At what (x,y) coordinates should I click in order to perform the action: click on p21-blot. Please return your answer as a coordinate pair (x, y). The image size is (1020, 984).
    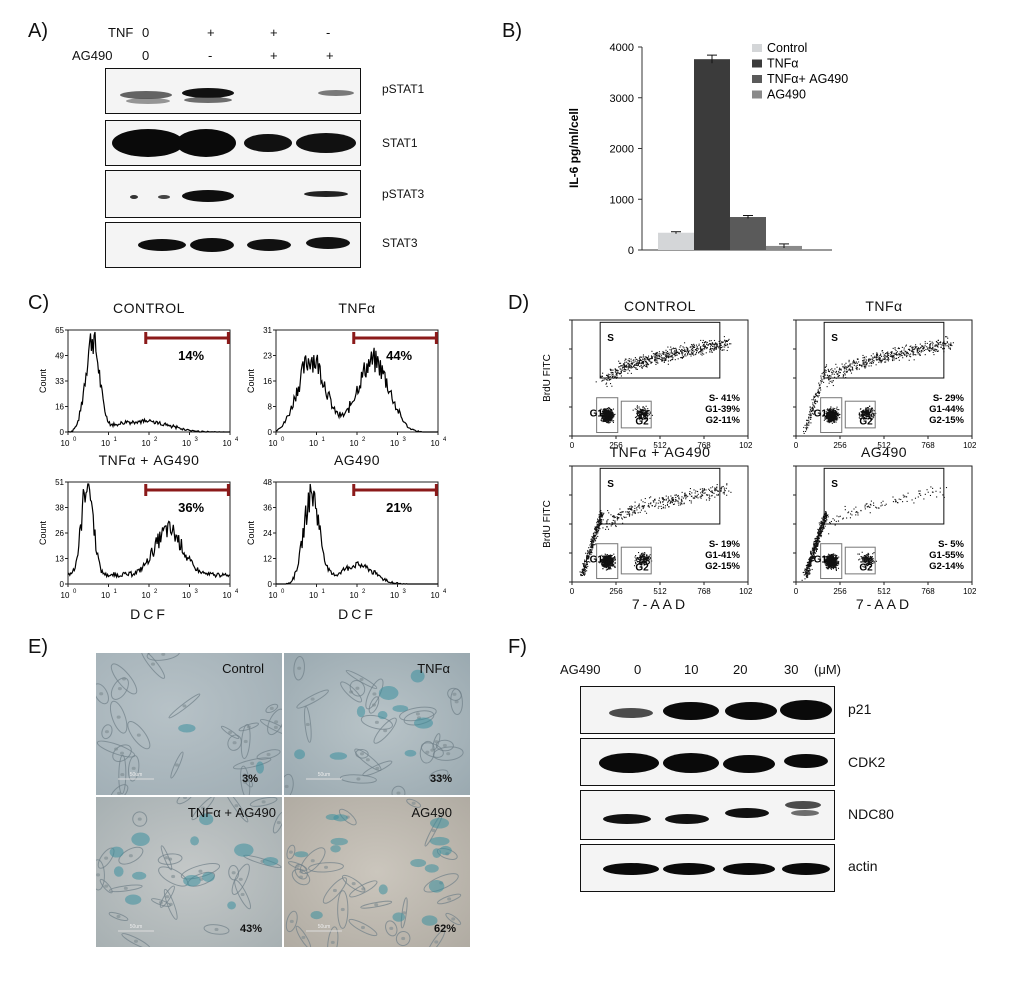
    Looking at the image, I should click on (707, 710).